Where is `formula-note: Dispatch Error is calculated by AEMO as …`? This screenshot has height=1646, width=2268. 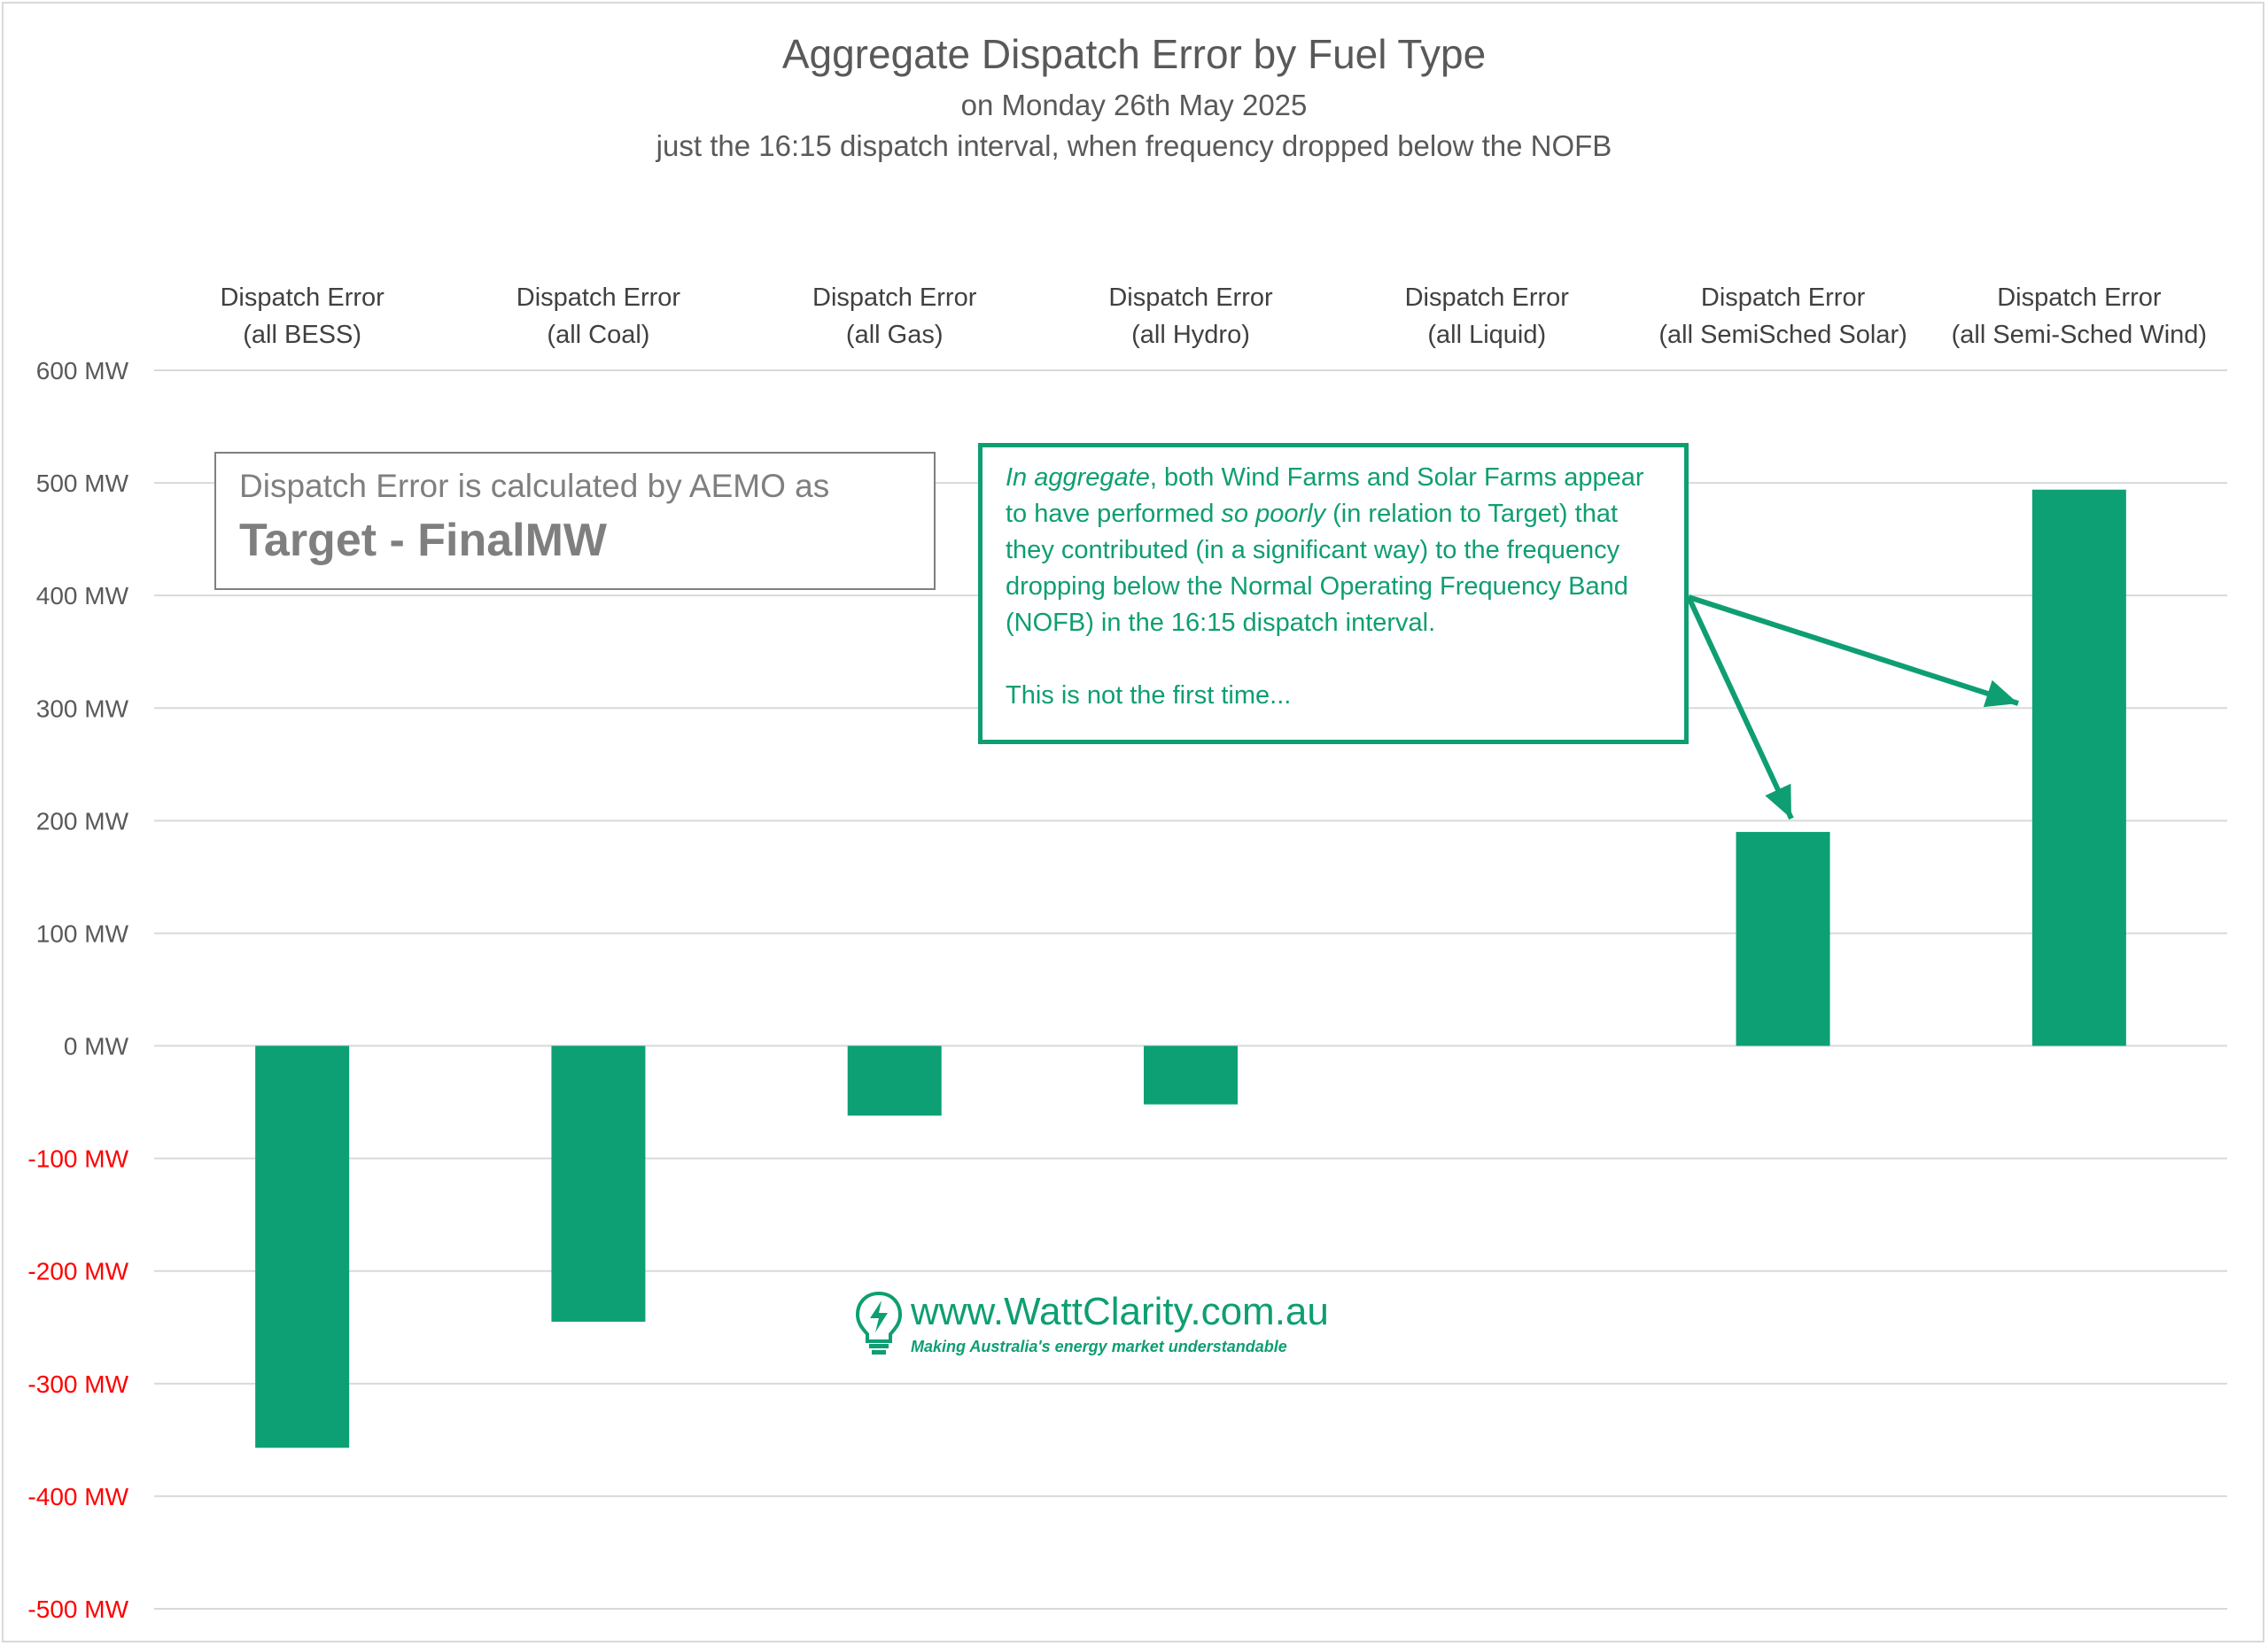 formula-note: Dispatch Error is calculated by AEMO as … is located at coordinates (575, 521).